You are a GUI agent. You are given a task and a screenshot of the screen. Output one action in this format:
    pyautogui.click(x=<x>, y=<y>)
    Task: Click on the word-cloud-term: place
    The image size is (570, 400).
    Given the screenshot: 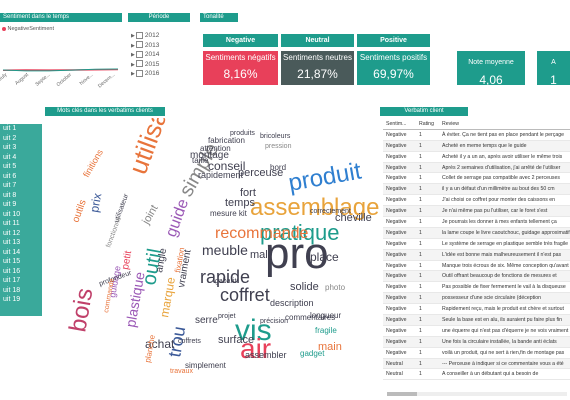 What is the action you would take?
    pyautogui.click(x=324, y=257)
    